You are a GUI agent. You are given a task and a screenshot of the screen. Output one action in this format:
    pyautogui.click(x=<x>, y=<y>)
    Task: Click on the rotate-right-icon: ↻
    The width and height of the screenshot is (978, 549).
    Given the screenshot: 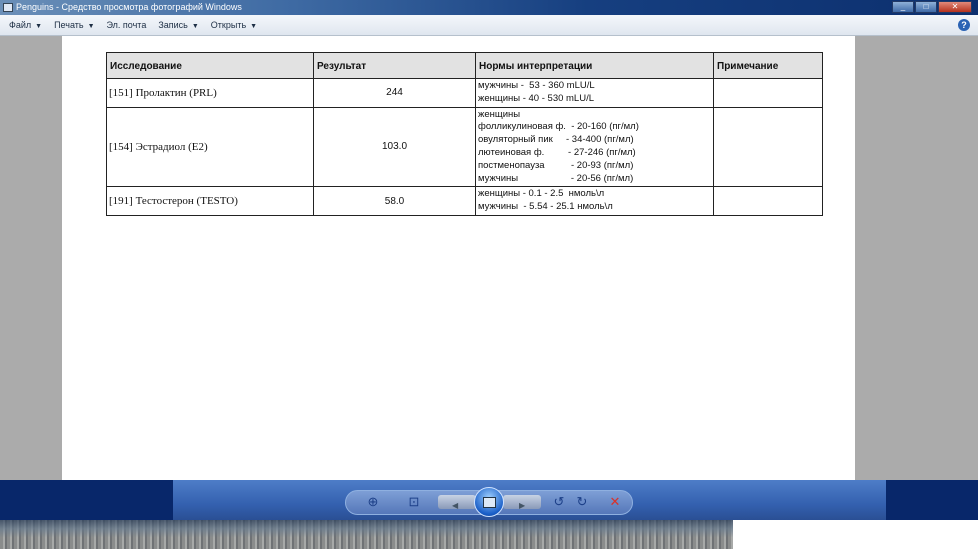 What is the action you would take?
    pyautogui.click(x=582, y=501)
    